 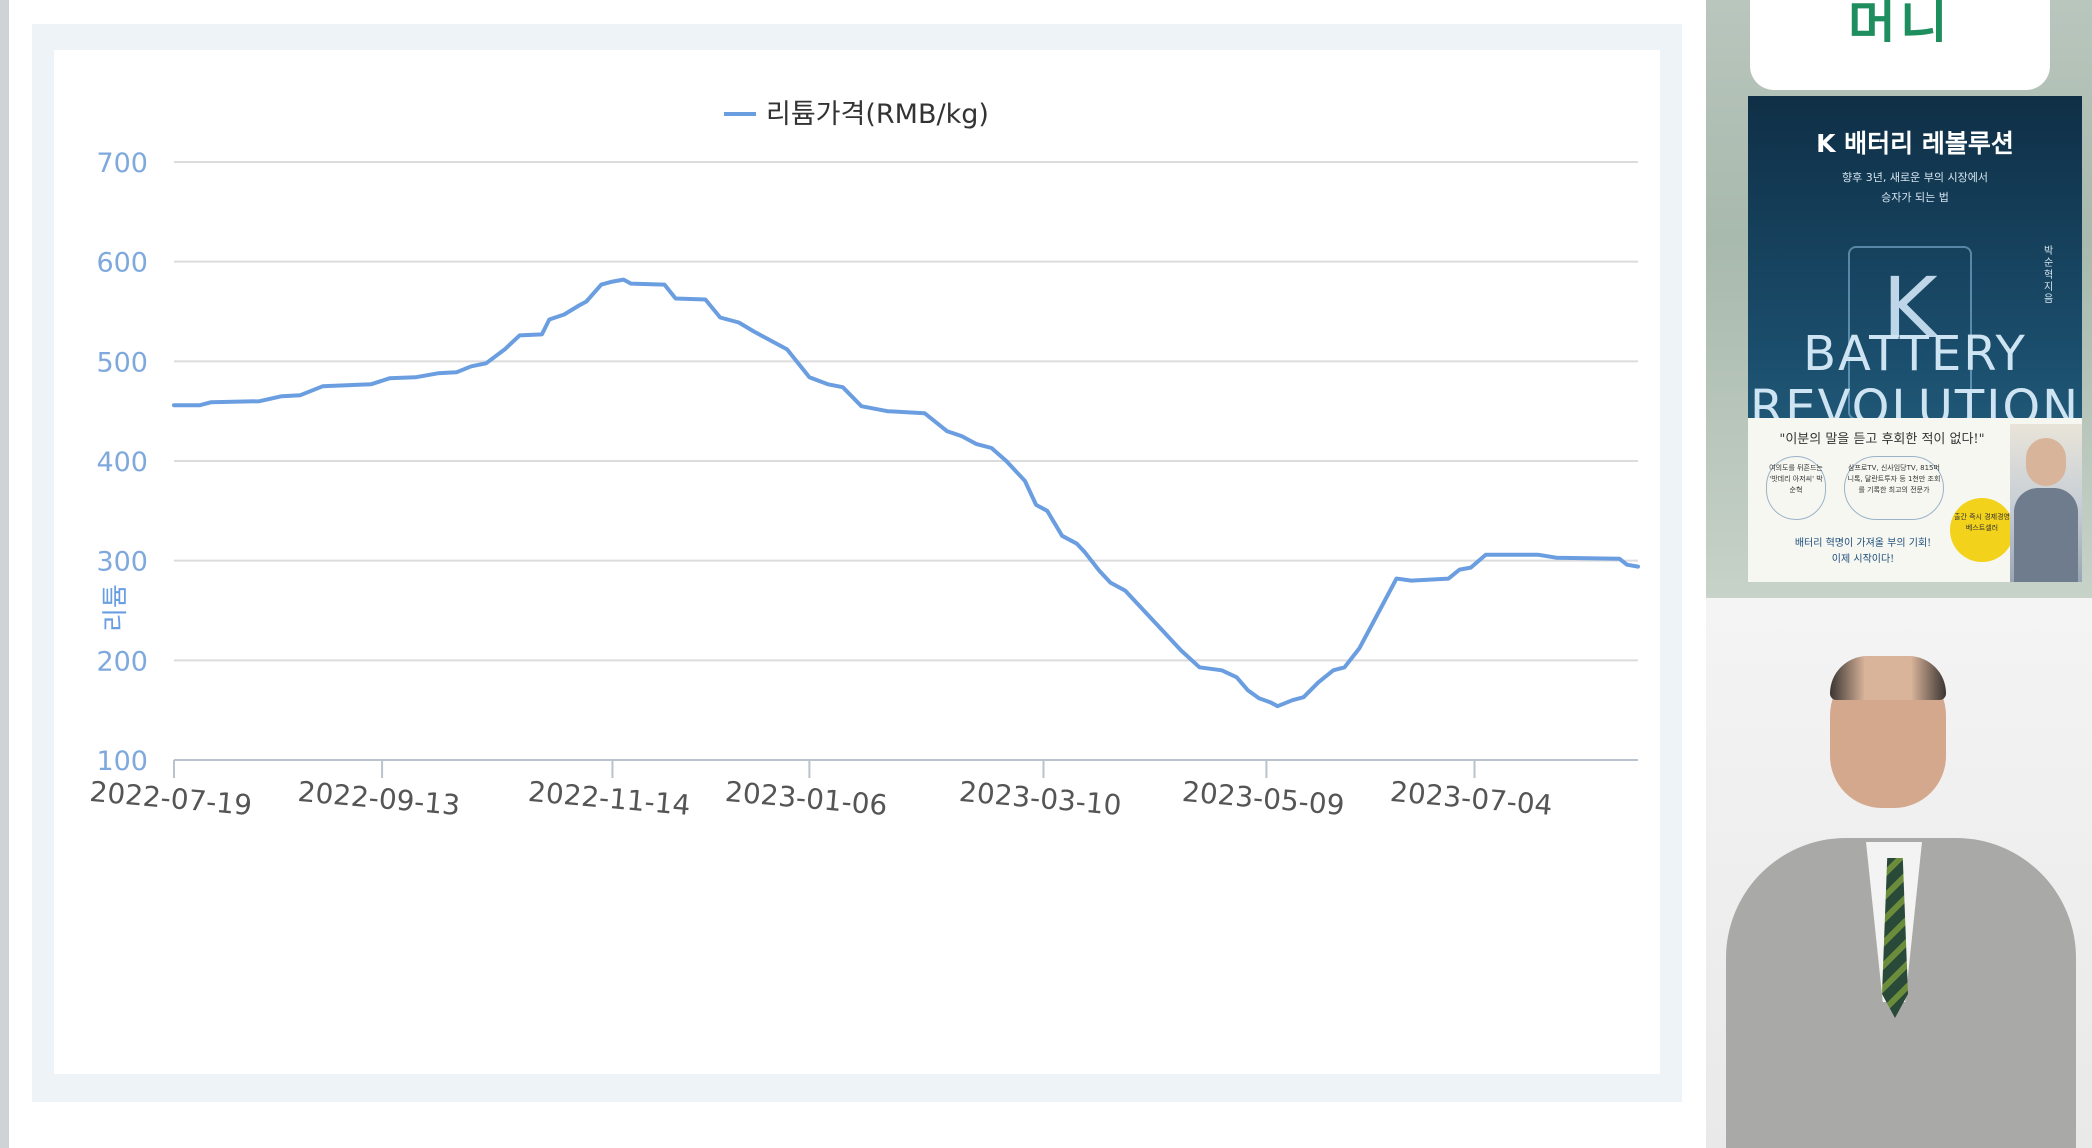 What do you see at coordinates (122, 362) in the screenshot?
I see `y-tick-500: 500` at bounding box center [122, 362].